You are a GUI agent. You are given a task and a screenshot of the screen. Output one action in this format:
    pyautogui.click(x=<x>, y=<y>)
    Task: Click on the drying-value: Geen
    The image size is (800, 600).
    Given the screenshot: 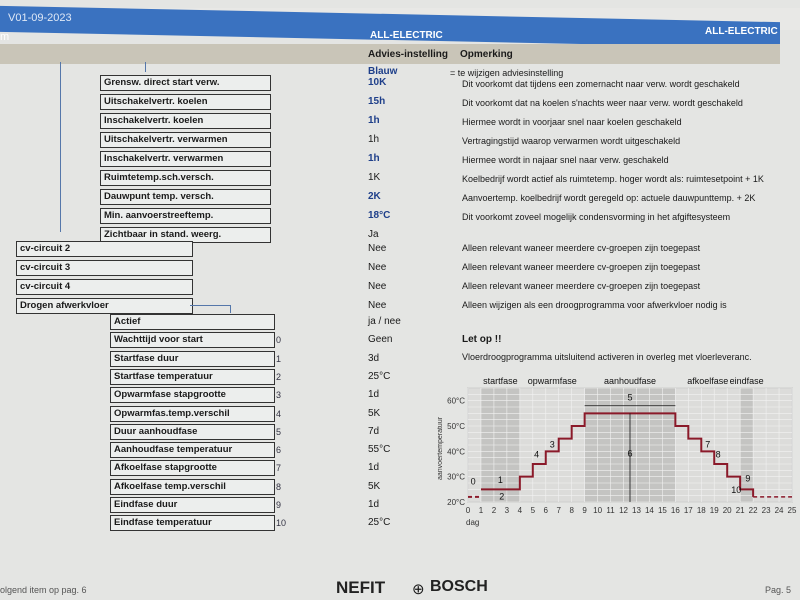 What is the action you would take?
    pyautogui.click(x=380, y=340)
    